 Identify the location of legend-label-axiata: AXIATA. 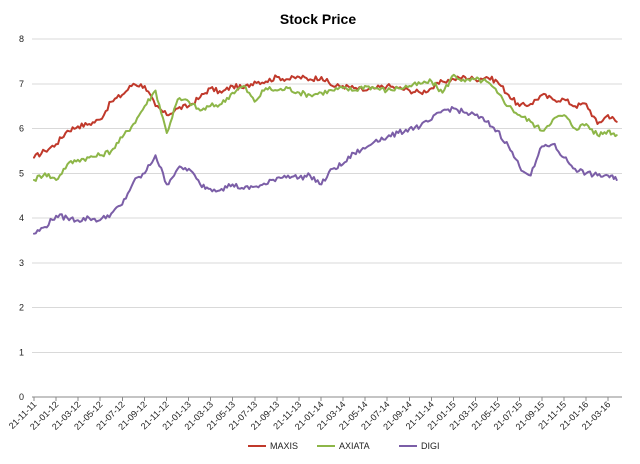
(354, 446).